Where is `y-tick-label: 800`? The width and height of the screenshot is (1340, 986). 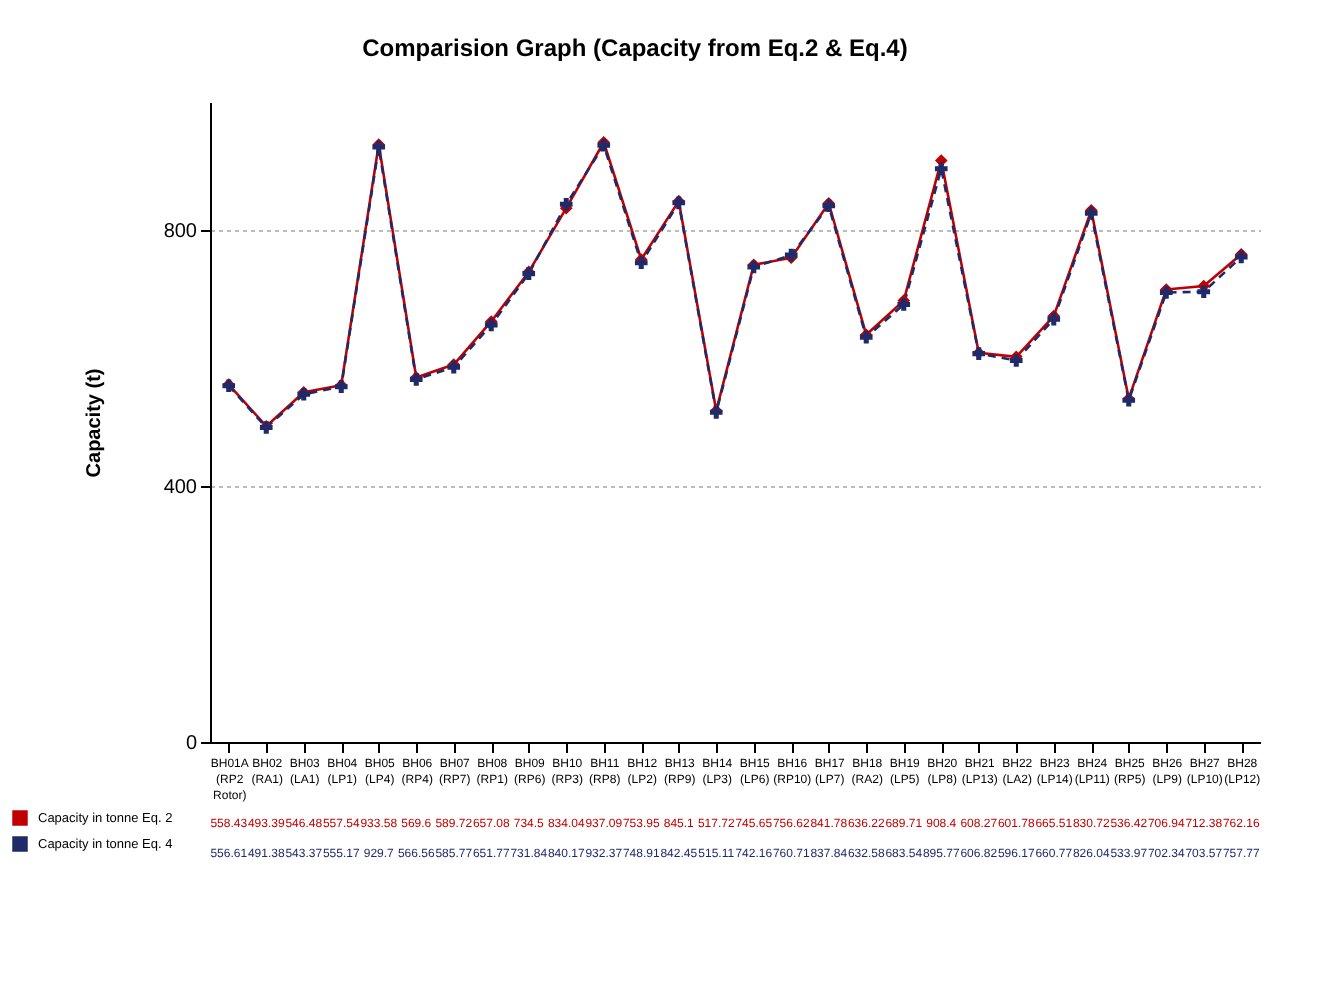 y-tick-label: 800 is located at coordinates (180, 232).